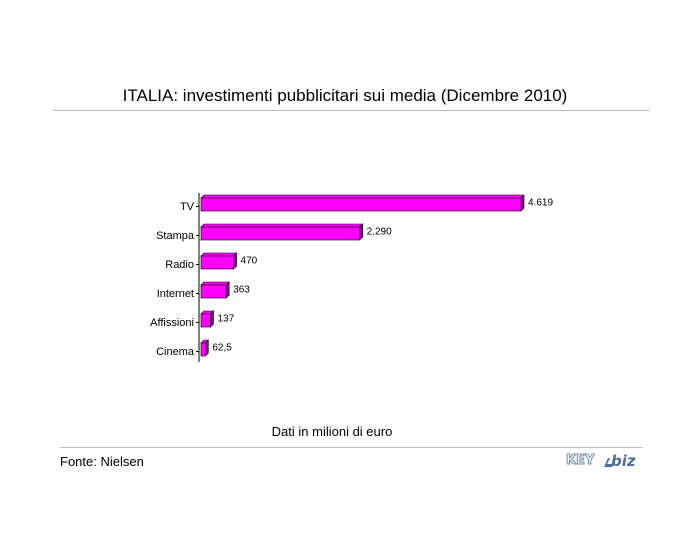 The height and width of the screenshot is (550, 700). What do you see at coordinates (540, 203) in the screenshot?
I see `value-label: 4.619` at bounding box center [540, 203].